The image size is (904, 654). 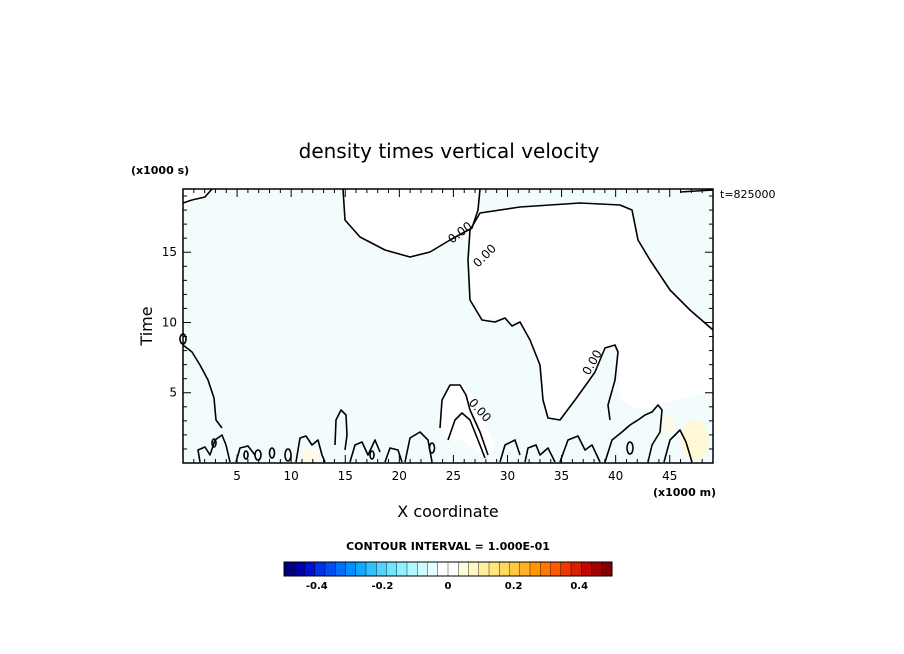 I want to click on timestamp-label: t=825000, so click(x=748, y=194).